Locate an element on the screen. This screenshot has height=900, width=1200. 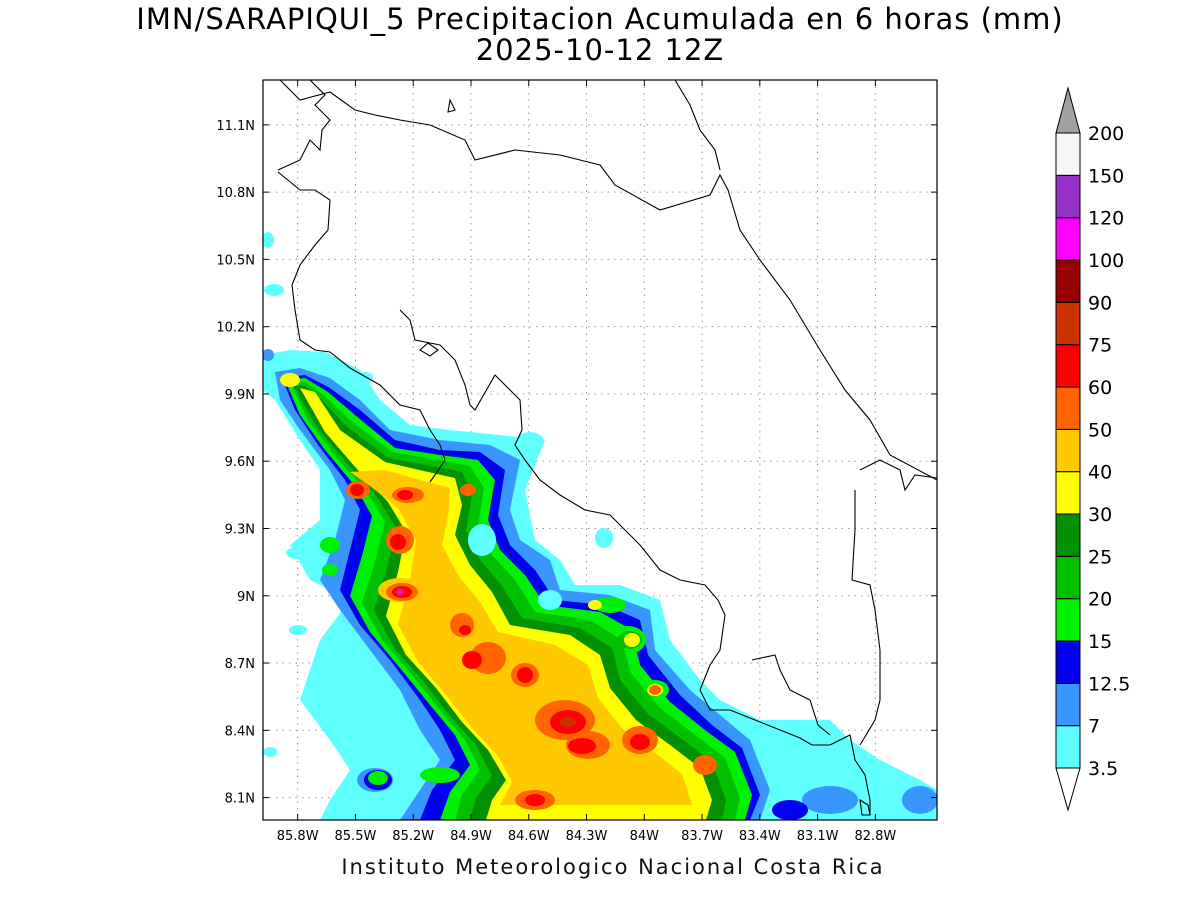
colorbar-label: 40 is located at coordinates (1100, 473).